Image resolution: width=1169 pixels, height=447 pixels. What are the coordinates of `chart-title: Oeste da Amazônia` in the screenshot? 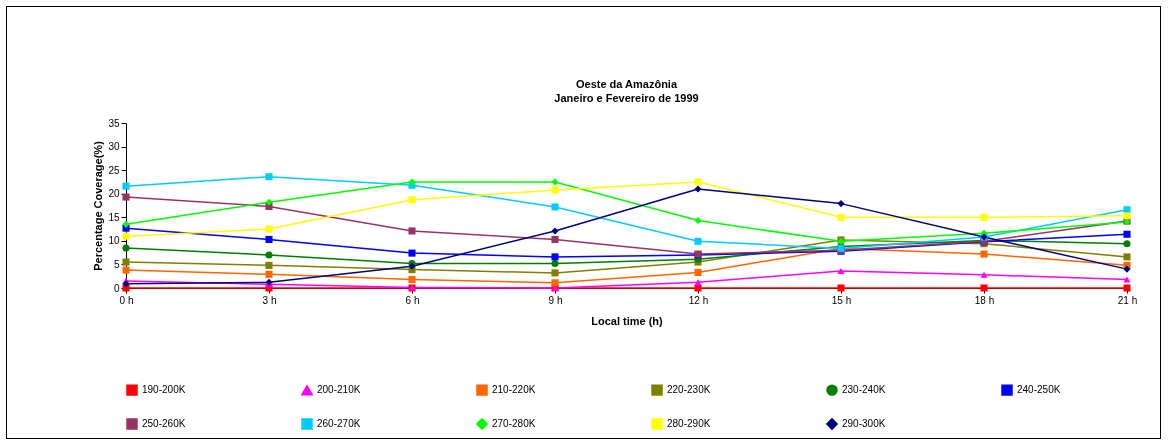 It's located at (626, 84).